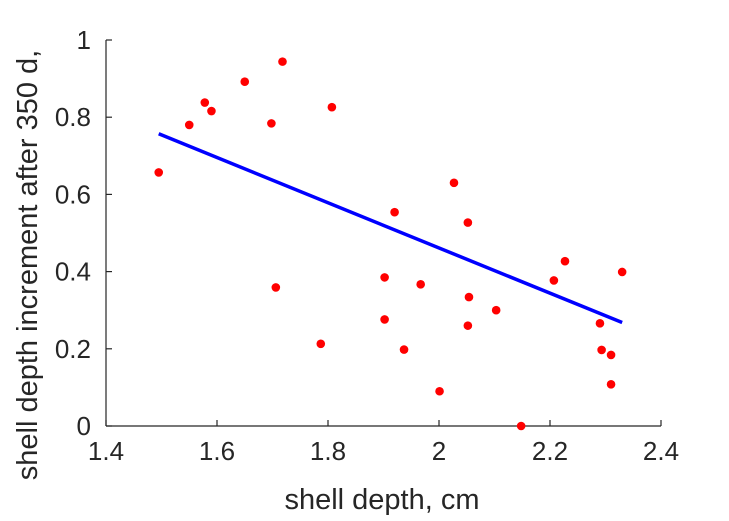  Describe the element at coordinates (84, 426) in the screenshot. I see `y-tick-label: 0` at that location.